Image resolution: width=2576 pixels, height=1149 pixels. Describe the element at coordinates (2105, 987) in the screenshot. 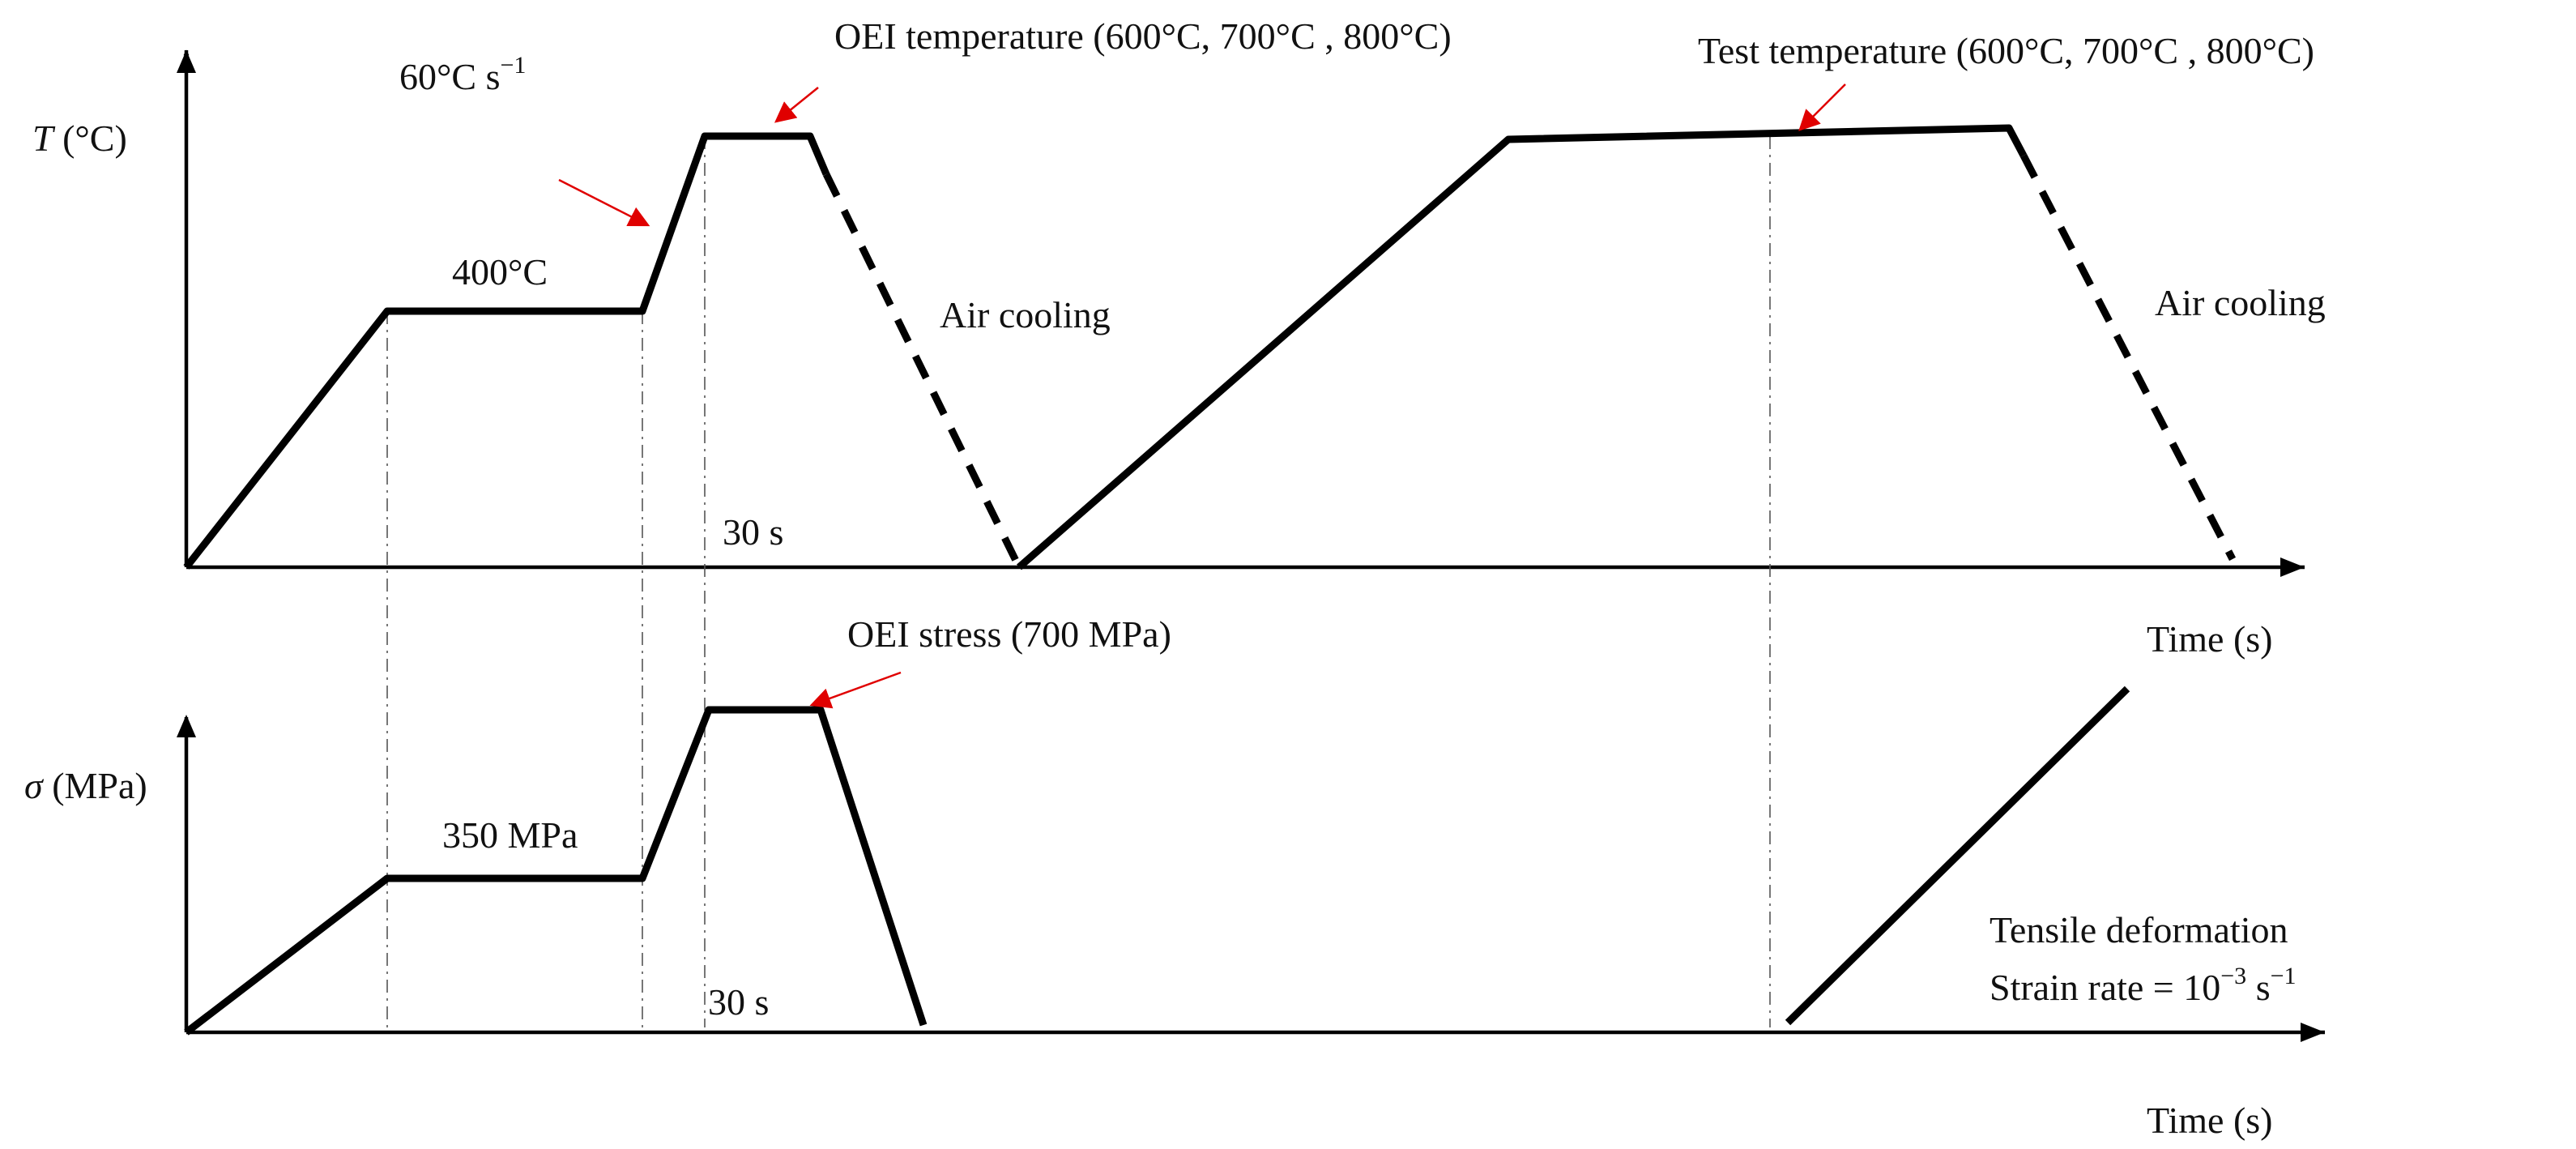

I see `strain-rate-prefix: Strain rate = 10` at that location.